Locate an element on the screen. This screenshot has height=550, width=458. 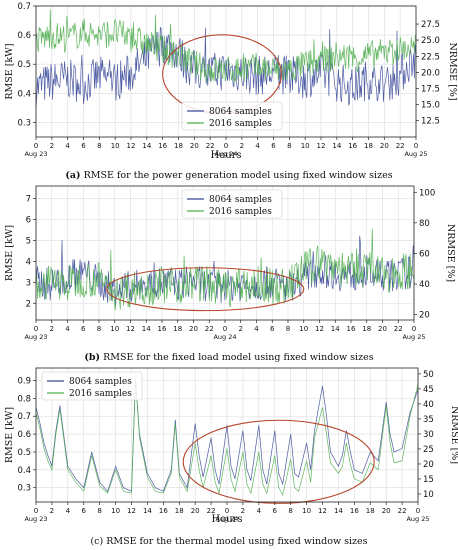
caption-c-prefix: (c) is located at coordinates (97, 541).